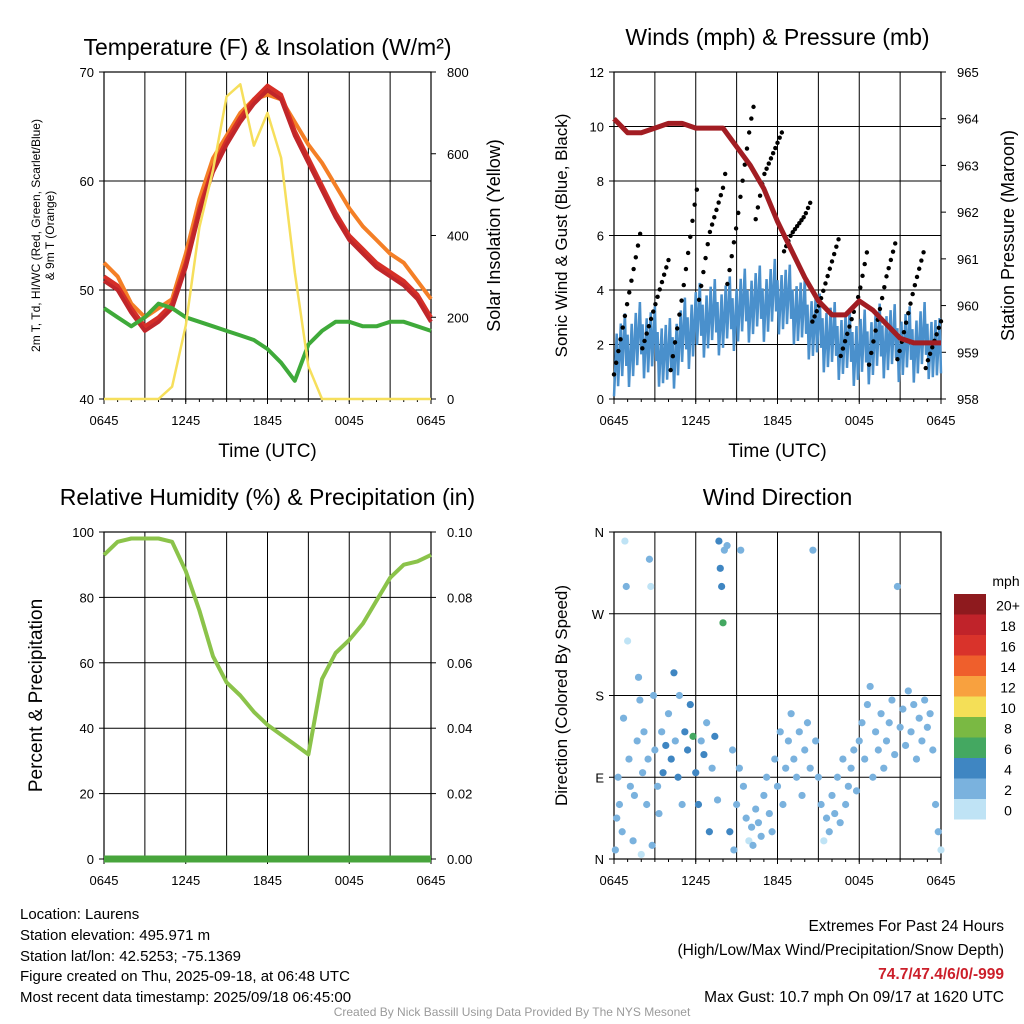 The image size is (1024, 1024). Describe the element at coordinates (458, 317) in the screenshot. I see `y2-tick-label: 200` at that location.